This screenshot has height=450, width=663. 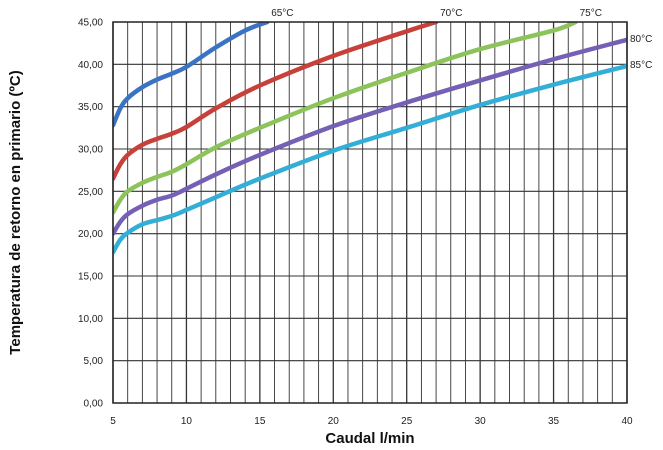 I want to click on x-tick-label: 35, so click(x=554, y=421).